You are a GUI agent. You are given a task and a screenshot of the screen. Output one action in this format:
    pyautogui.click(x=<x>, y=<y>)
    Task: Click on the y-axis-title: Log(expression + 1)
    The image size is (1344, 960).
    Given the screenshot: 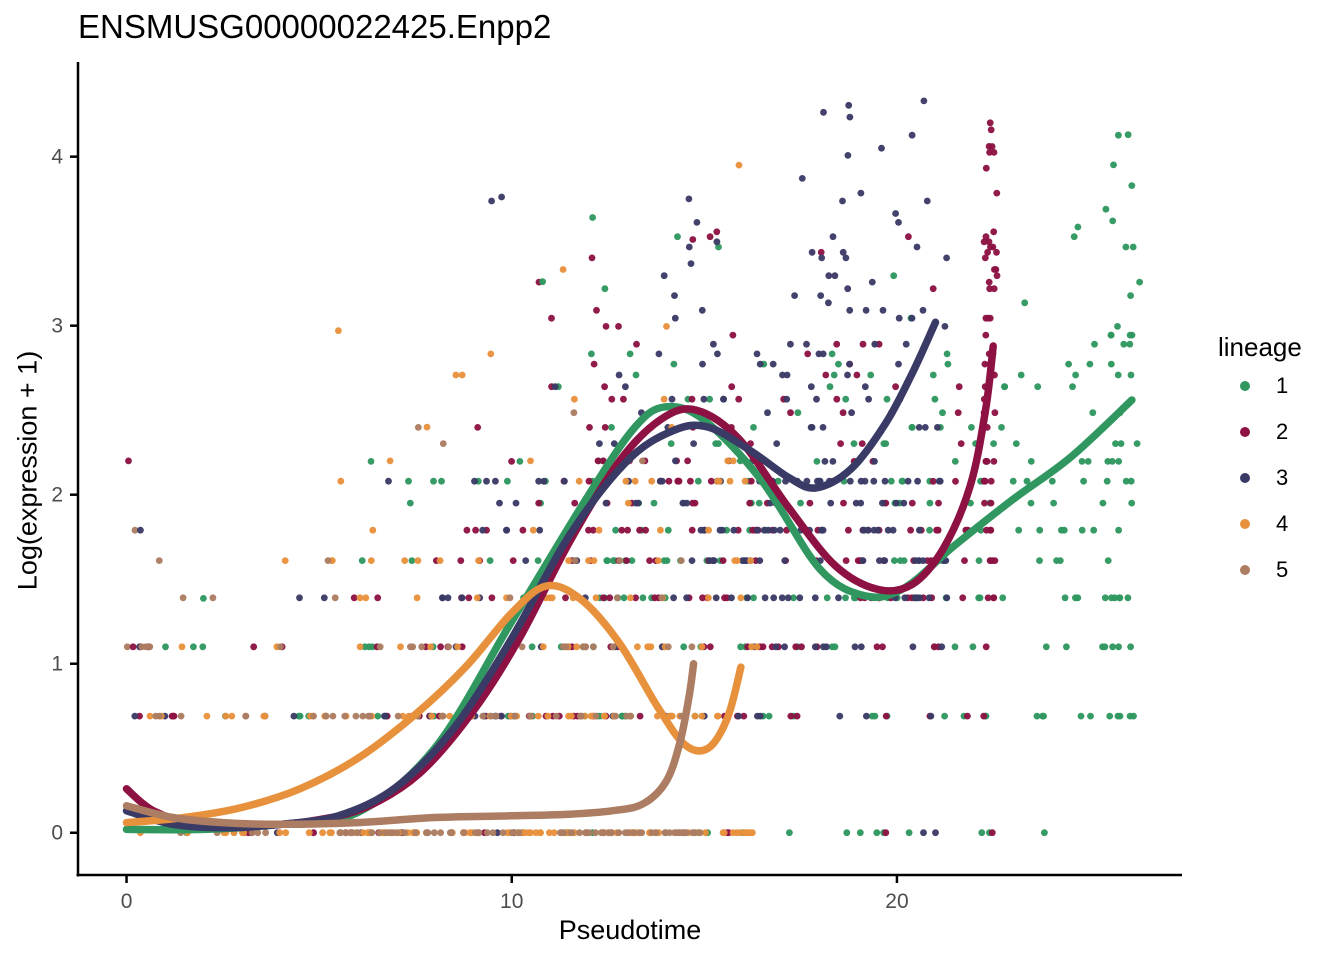 What is the action you would take?
    pyautogui.click(x=27, y=470)
    